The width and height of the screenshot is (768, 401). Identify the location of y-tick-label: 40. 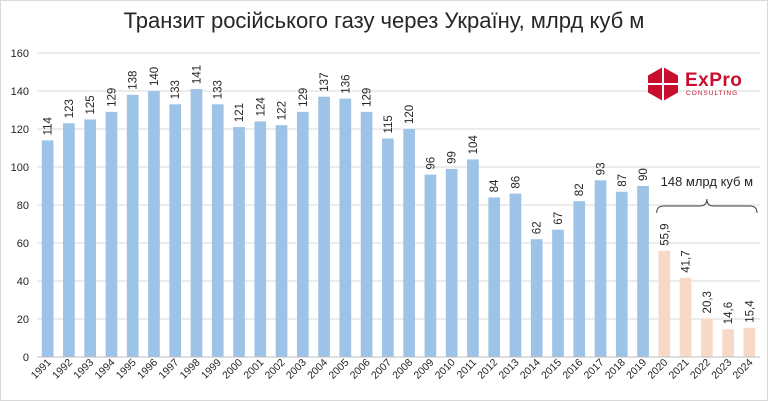
(23, 282).